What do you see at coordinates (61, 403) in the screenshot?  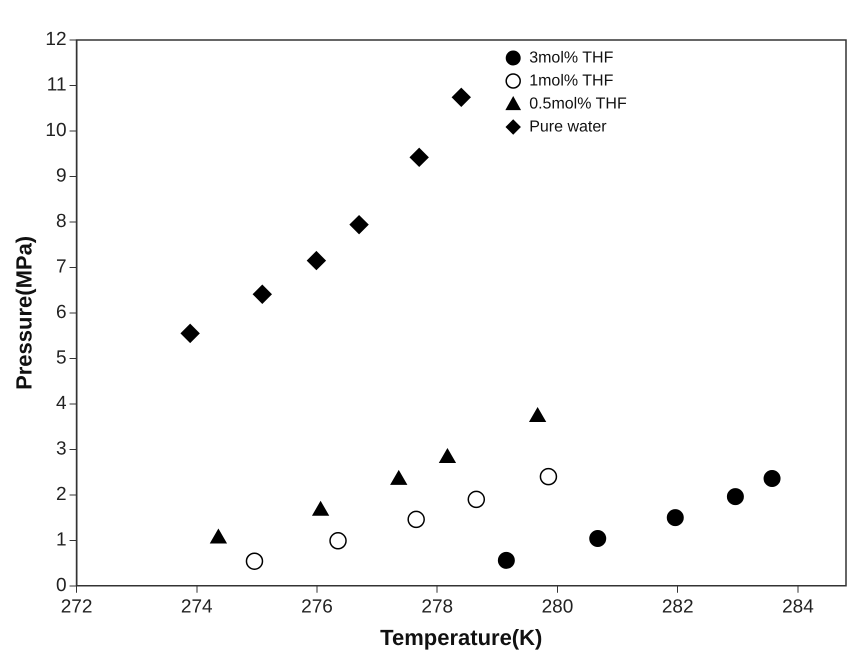 I see `y-tick-label: 4` at bounding box center [61, 403].